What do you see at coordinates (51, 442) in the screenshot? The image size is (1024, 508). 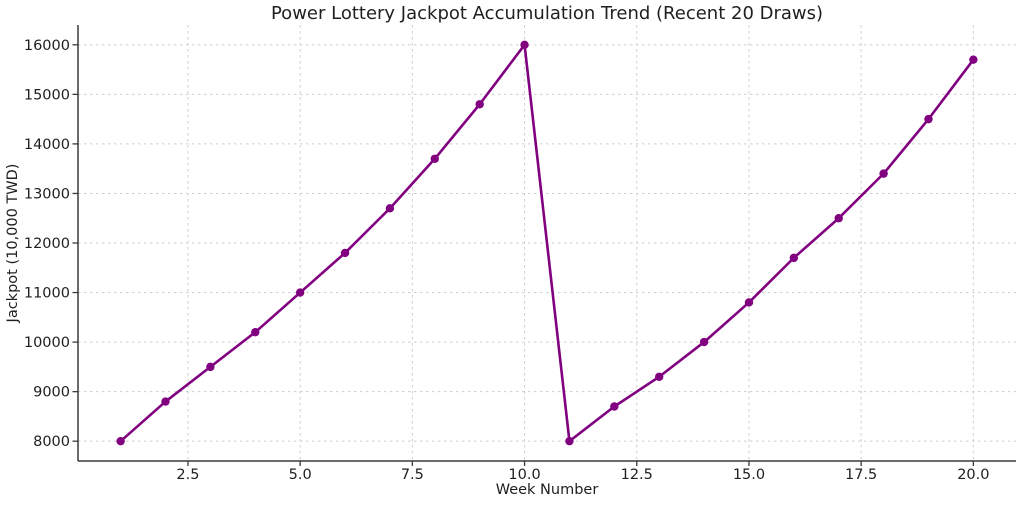 I see `y-tick-label: 8000` at bounding box center [51, 442].